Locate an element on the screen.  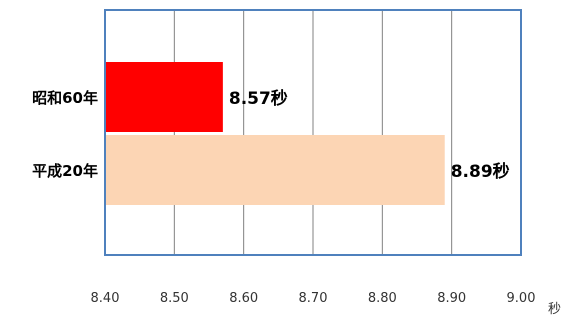
x-axis-unit-label: 秒 is located at coordinates (554, 309).